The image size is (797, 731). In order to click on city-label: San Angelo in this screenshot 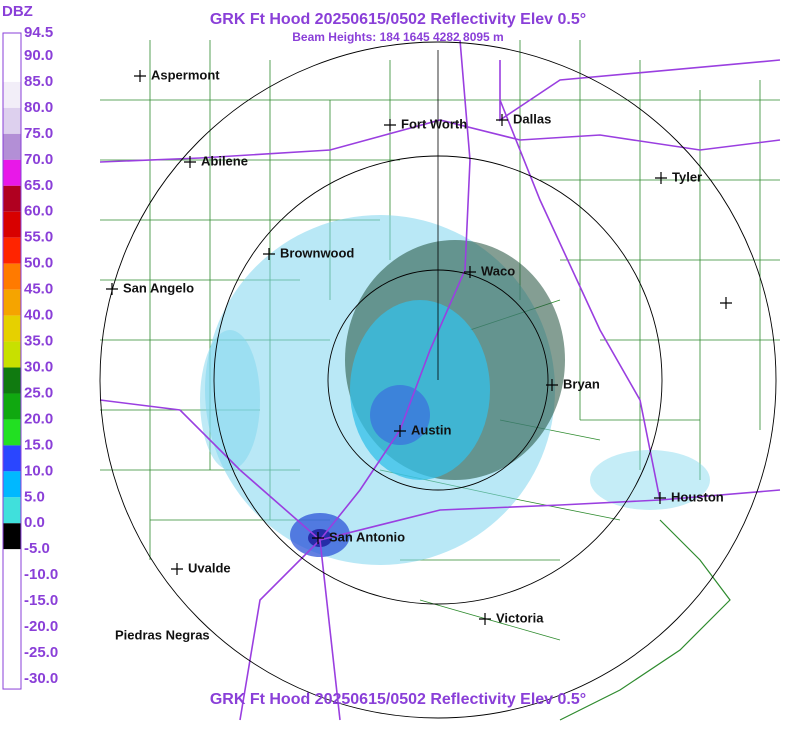, I will do `click(158, 287)`.